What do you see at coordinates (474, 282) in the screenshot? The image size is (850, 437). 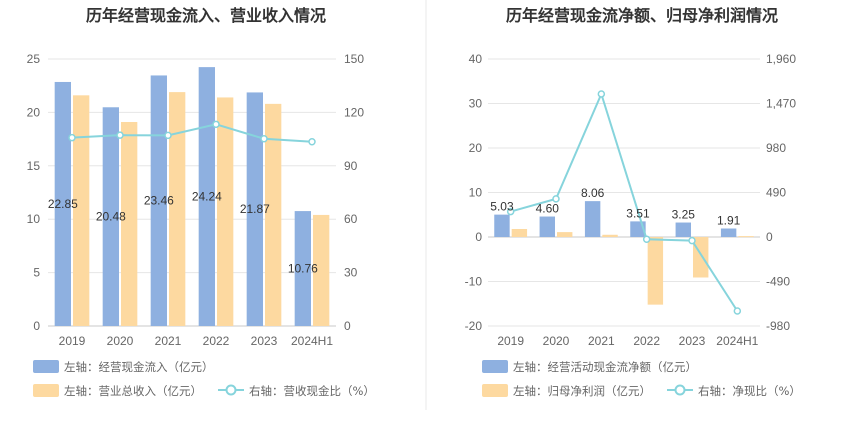 I see `chart-2-left-tick-label: -10` at bounding box center [474, 282].